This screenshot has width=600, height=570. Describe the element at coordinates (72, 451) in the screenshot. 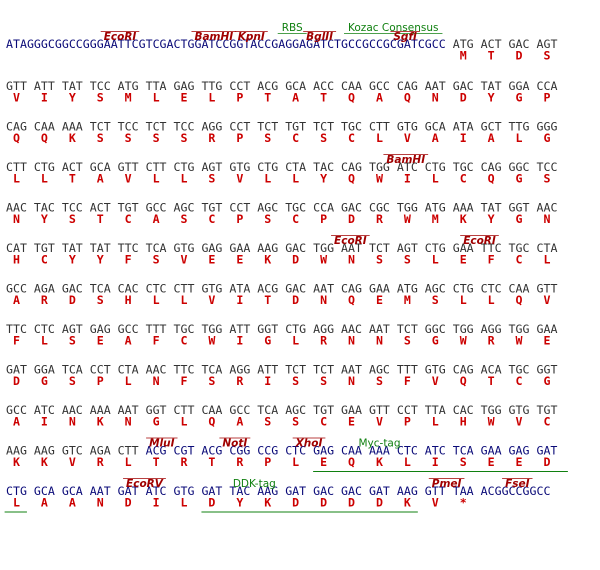

I see `dna-sequence: AAG AAG GTC AGA CTT` at that location.